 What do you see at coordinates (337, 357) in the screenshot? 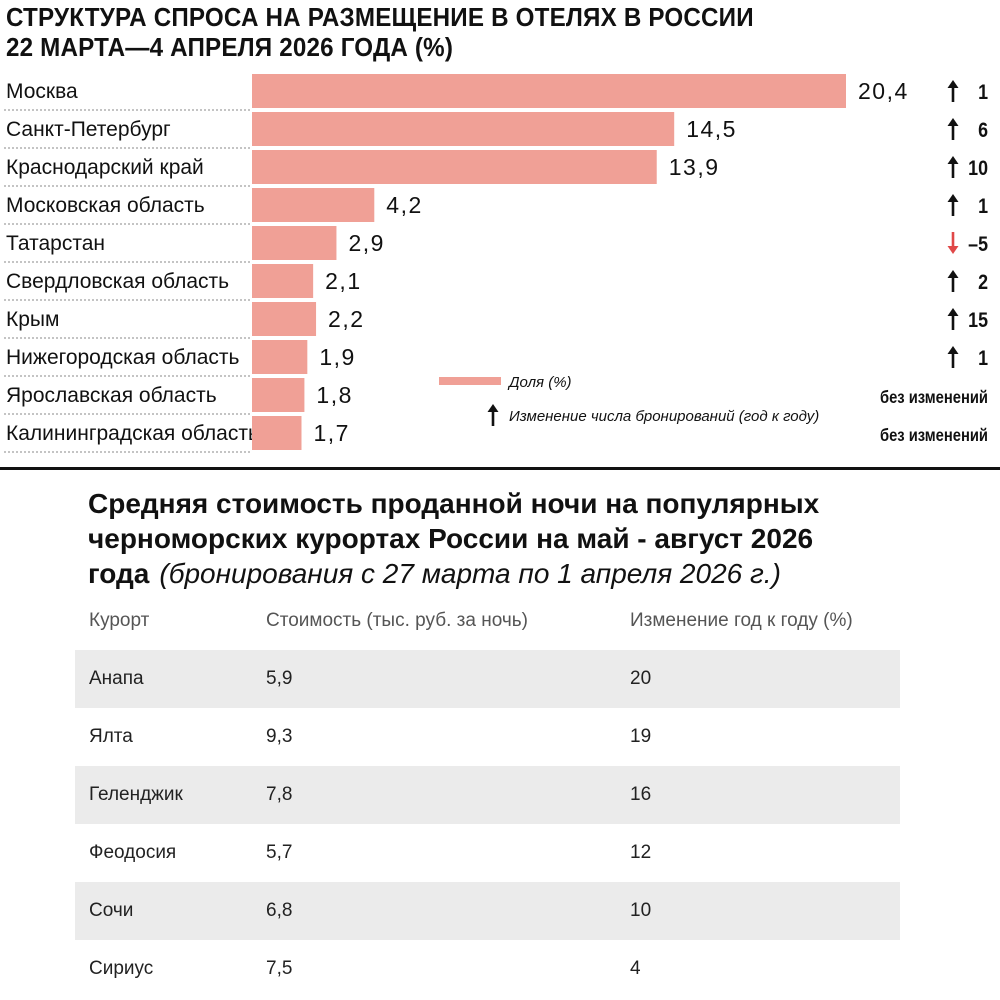
I see `value-label: 1,9` at bounding box center [337, 357].